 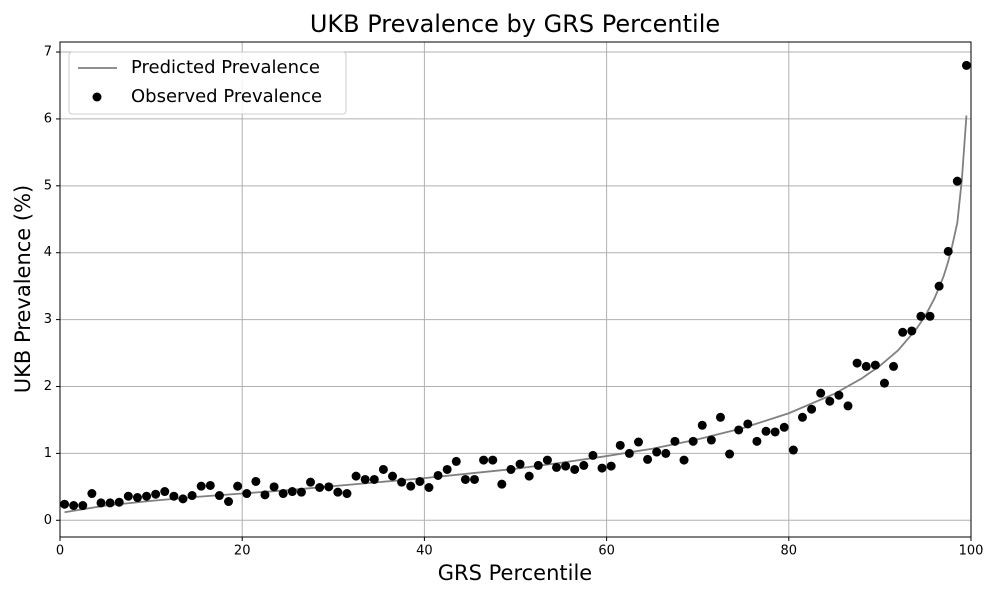 What do you see at coordinates (48, 118) in the screenshot?
I see `y-tick-label: 6` at bounding box center [48, 118].